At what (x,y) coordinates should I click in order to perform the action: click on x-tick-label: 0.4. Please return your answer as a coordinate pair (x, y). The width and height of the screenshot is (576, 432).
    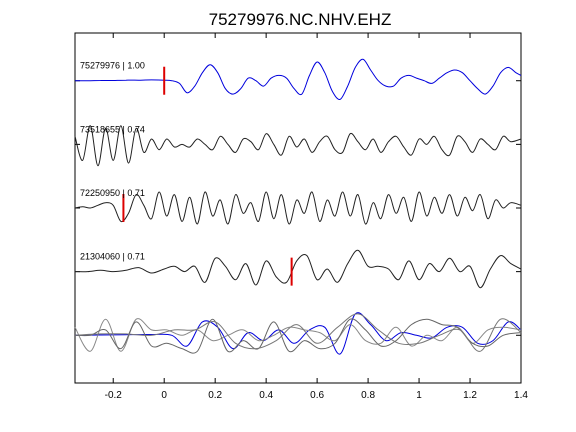
    Looking at the image, I should click on (266, 395).